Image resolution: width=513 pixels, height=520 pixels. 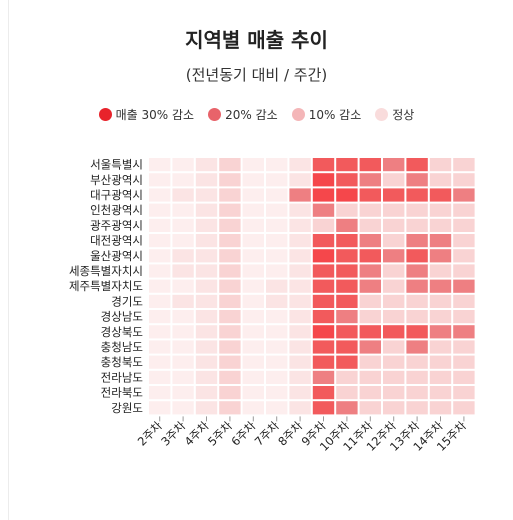 What do you see at coordinates (243, 114) in the screenshot?
I see `legend-item-20: 20% 감소` at bounding box center [243, 114].